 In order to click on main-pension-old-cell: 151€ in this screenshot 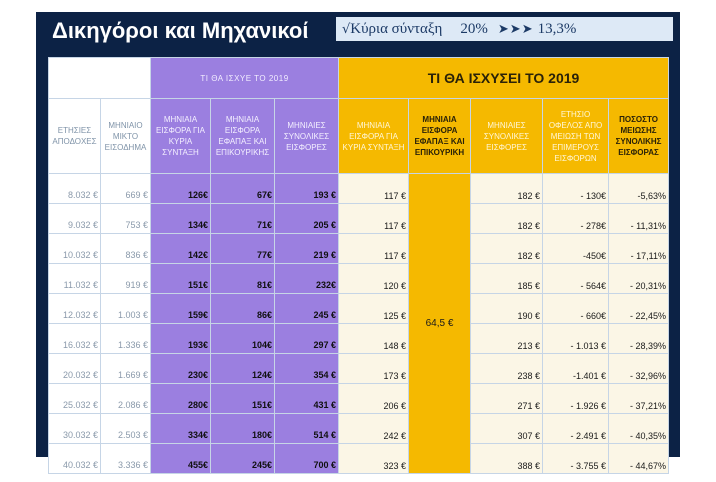, I will do `click(180, 278)`.